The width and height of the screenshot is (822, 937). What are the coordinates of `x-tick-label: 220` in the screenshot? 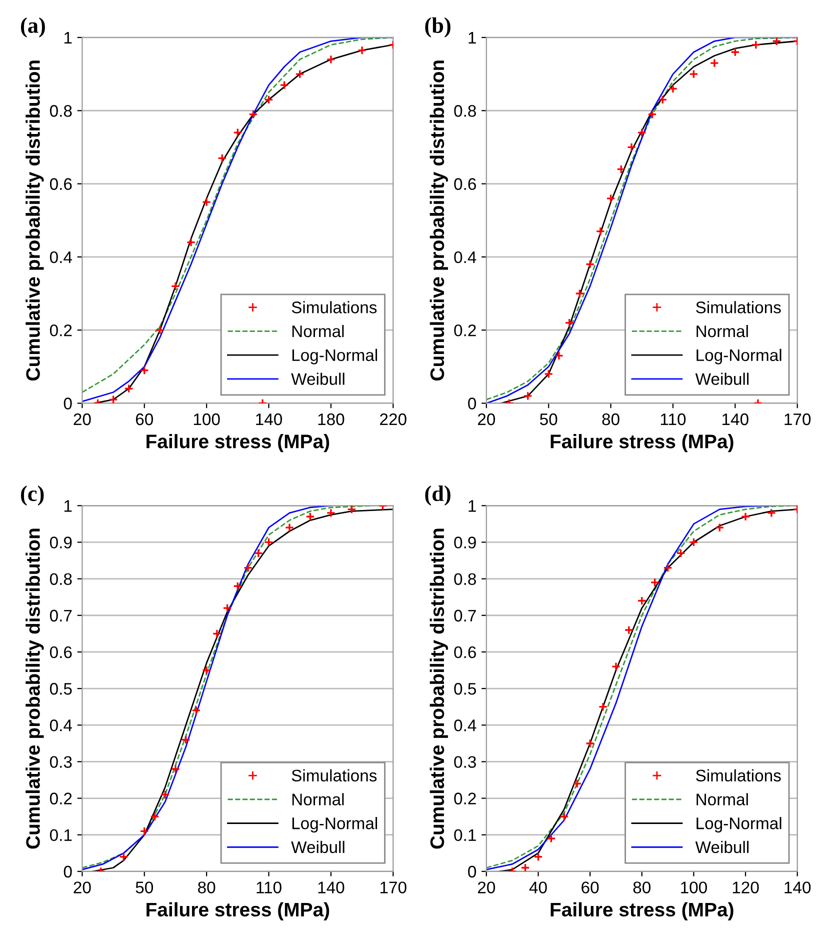 It's located at (393, 419).